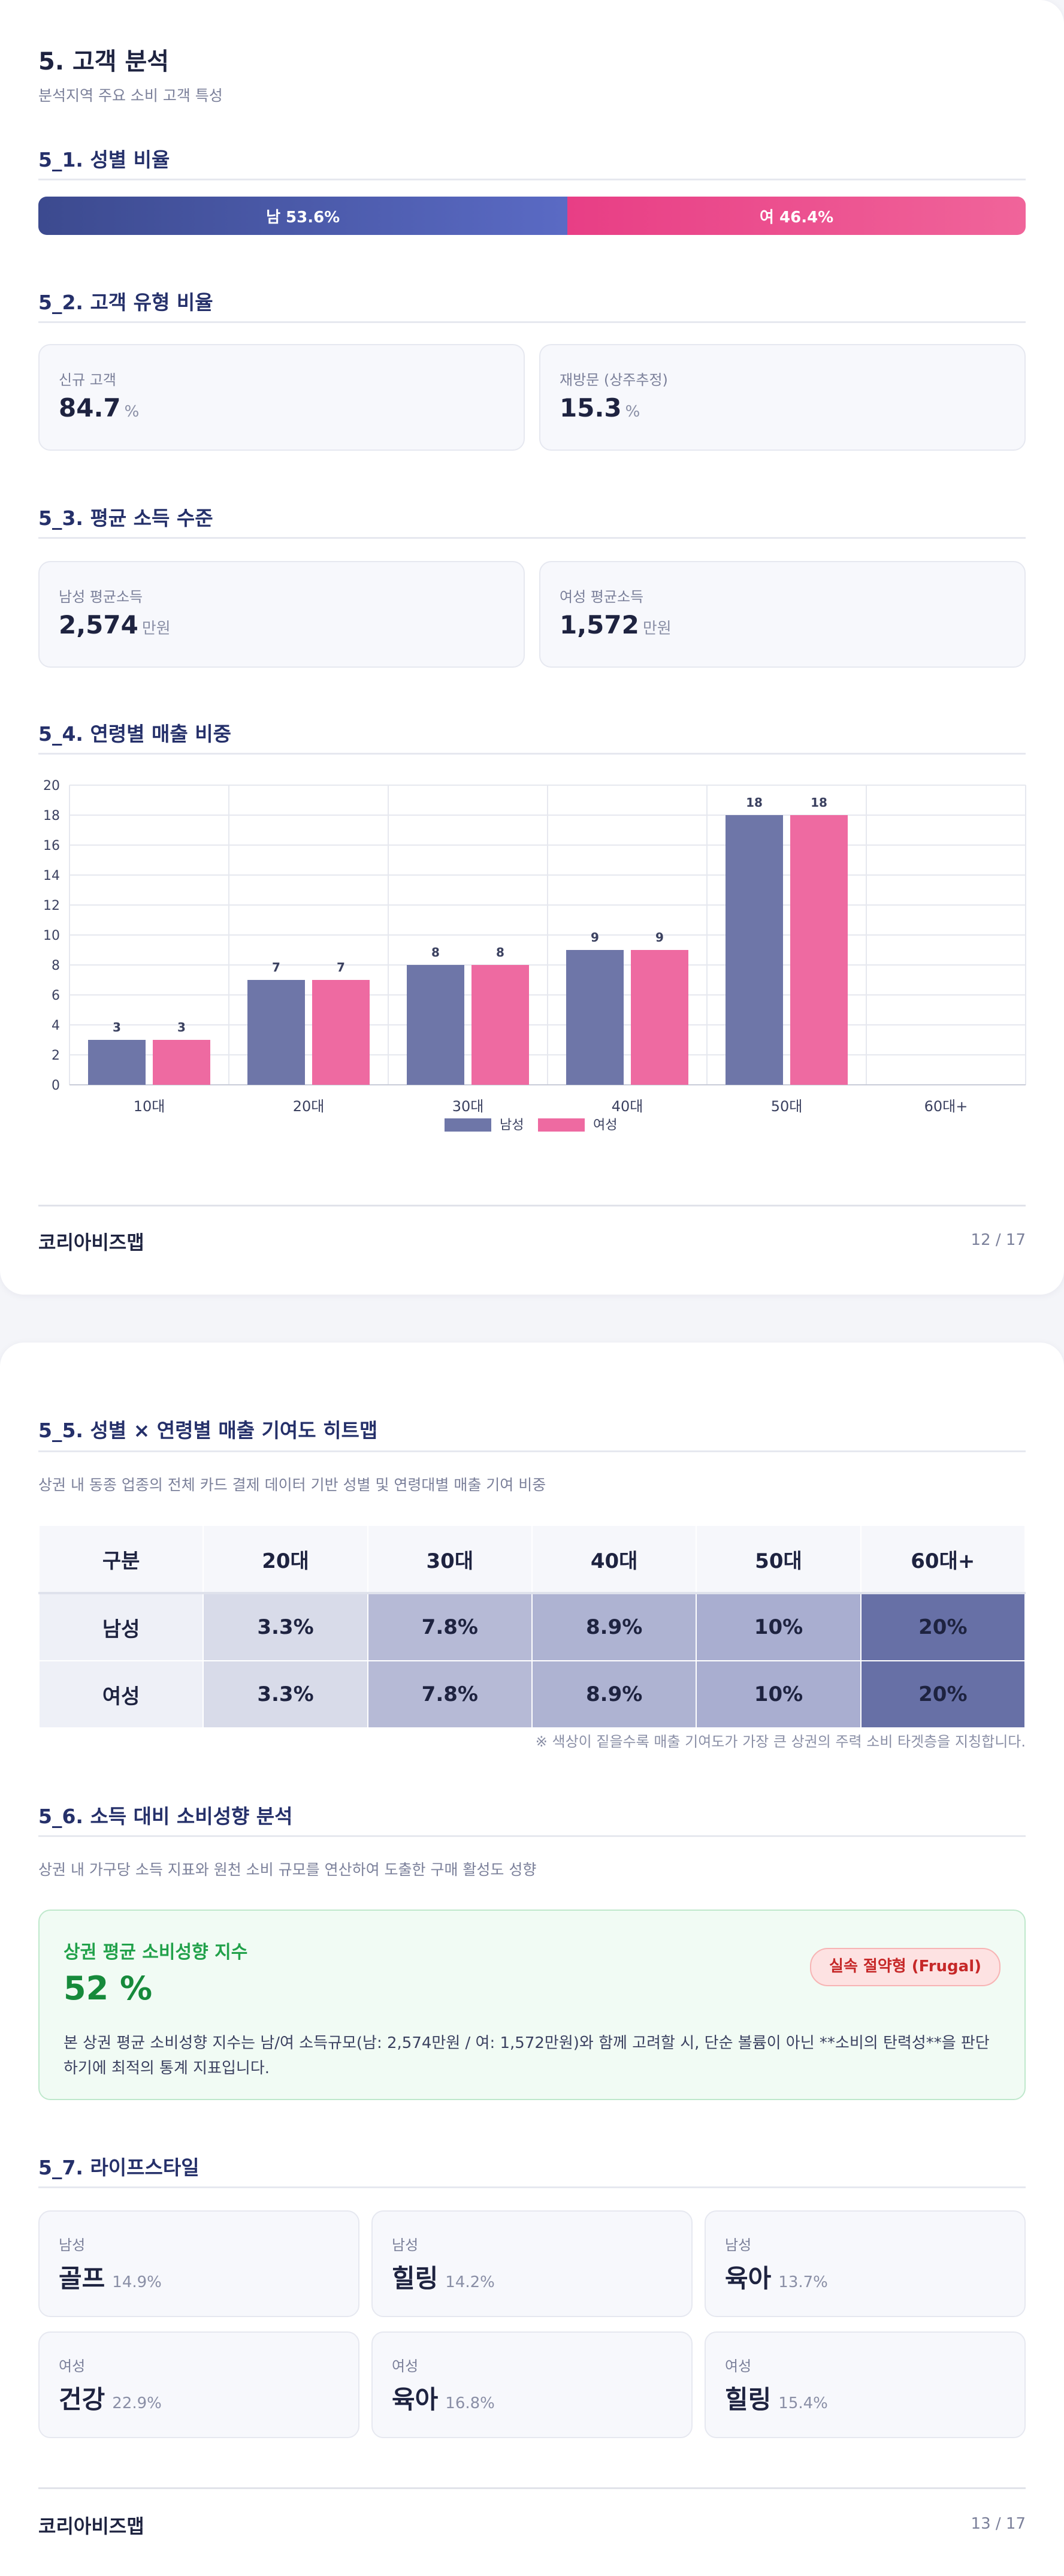 The image size is (1064, 2576). What do you see at coordinates (905, 1967) in the screenshot?
I see `consumption-type-badge: 실속 절약형 (Frugal)` at bounding box center [905, 1967].